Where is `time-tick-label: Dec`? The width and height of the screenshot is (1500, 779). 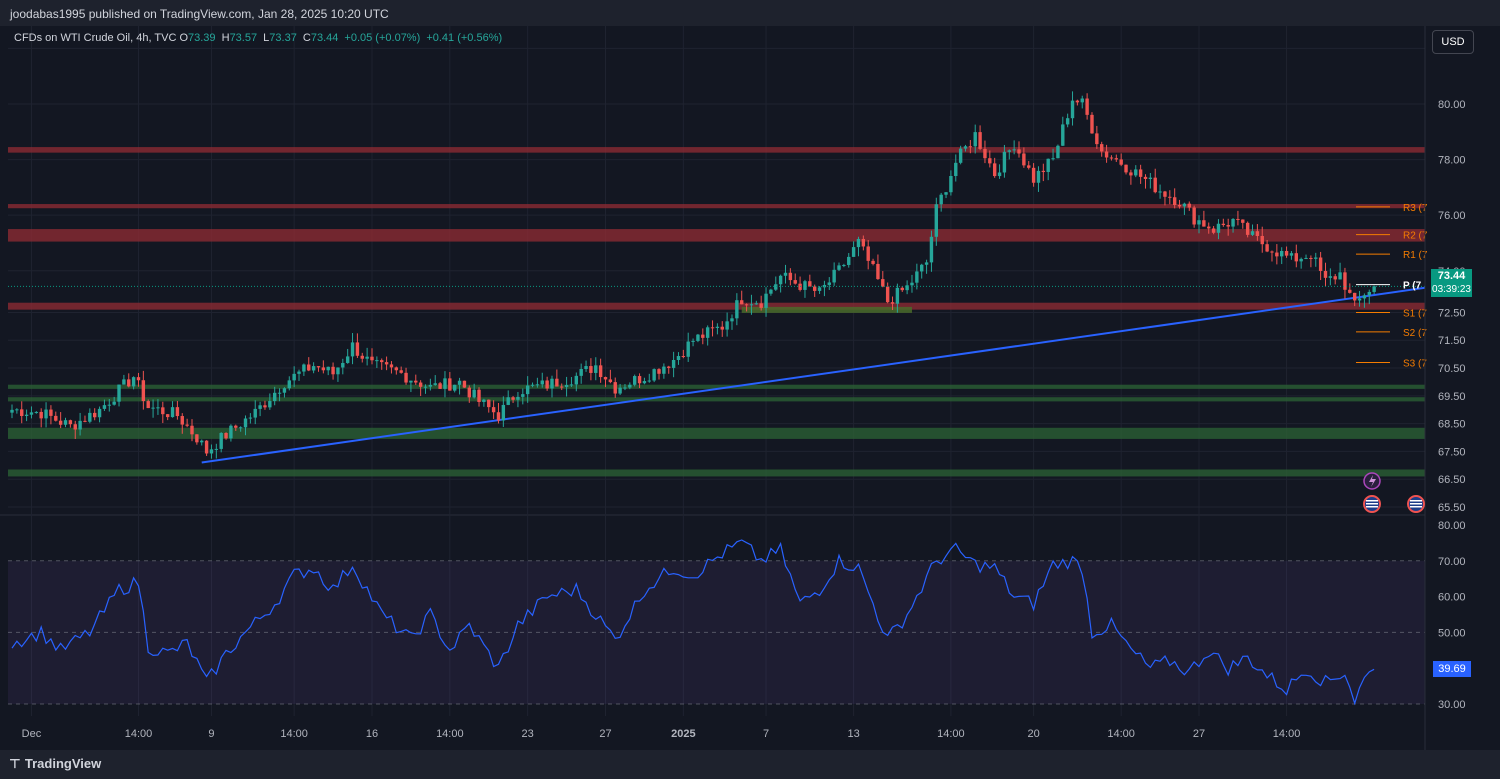
time-tick-label: Dec is located at coordinates (32, 734).